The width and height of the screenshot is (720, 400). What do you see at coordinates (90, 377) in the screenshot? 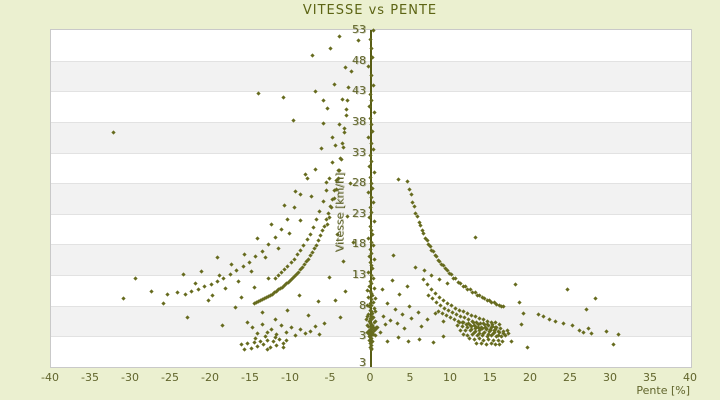
I see `x-tick-label: -35` at bounding box center [90, 377].